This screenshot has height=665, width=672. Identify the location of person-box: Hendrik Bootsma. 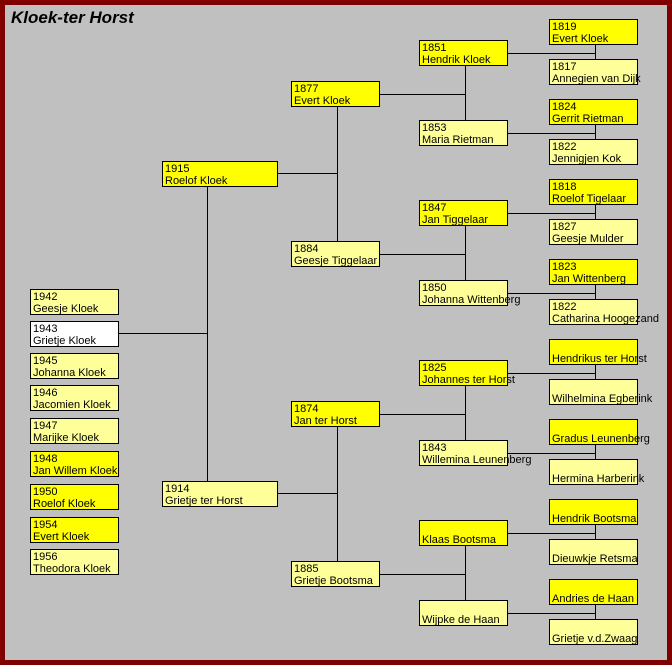
(593, 512).